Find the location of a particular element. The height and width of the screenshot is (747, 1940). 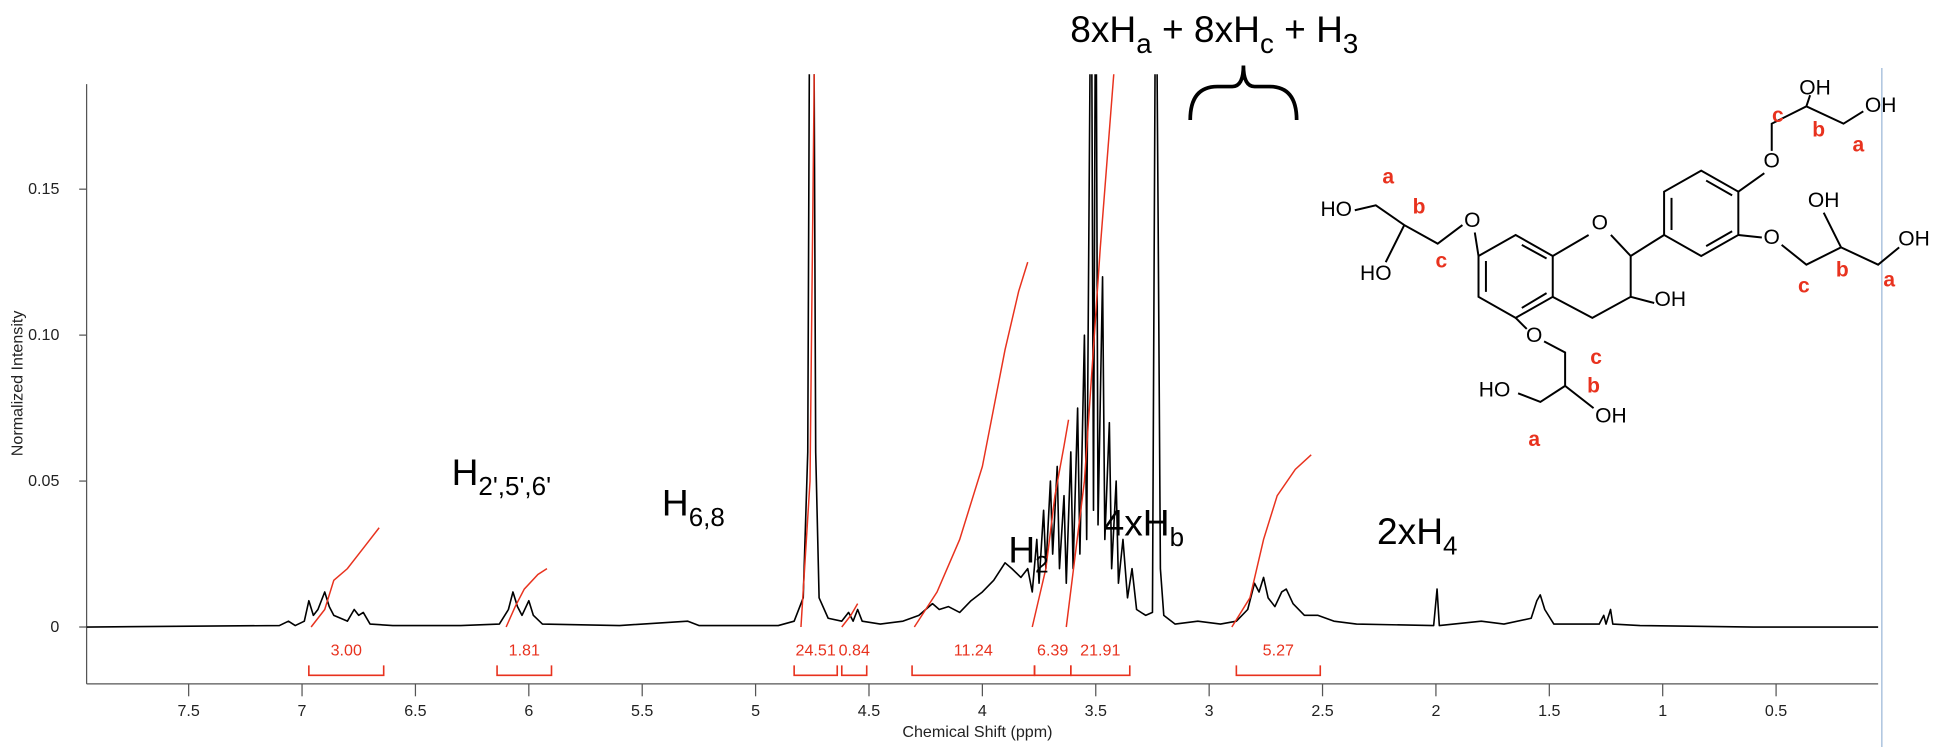

annotation-text: 2xH is located at coordinates (1410, 531).